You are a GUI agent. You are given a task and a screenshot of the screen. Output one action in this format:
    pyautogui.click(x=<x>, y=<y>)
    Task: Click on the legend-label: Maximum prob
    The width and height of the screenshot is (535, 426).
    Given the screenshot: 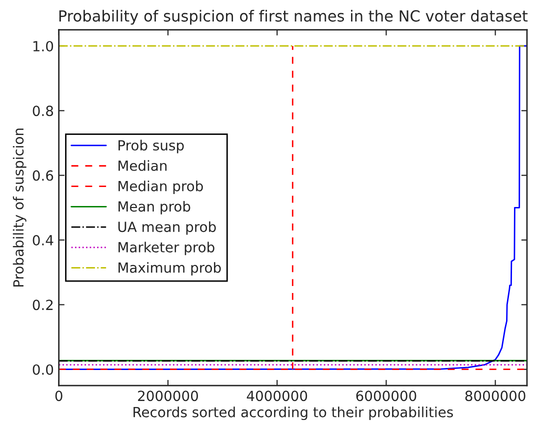 What is the action you would take?
    pyautogui.click(x=169, y=269)
    